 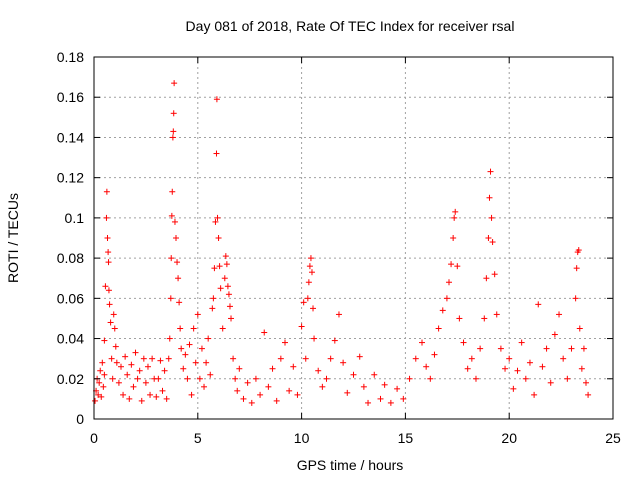 I want to click on y-tick-label: 0.02, so click(x=70, y=379).